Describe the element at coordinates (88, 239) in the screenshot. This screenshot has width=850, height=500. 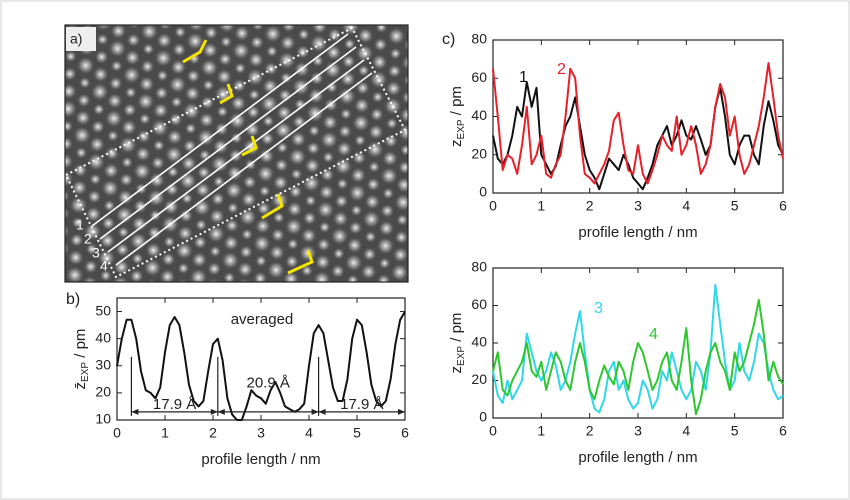
I see `line-label: 2` at that location.